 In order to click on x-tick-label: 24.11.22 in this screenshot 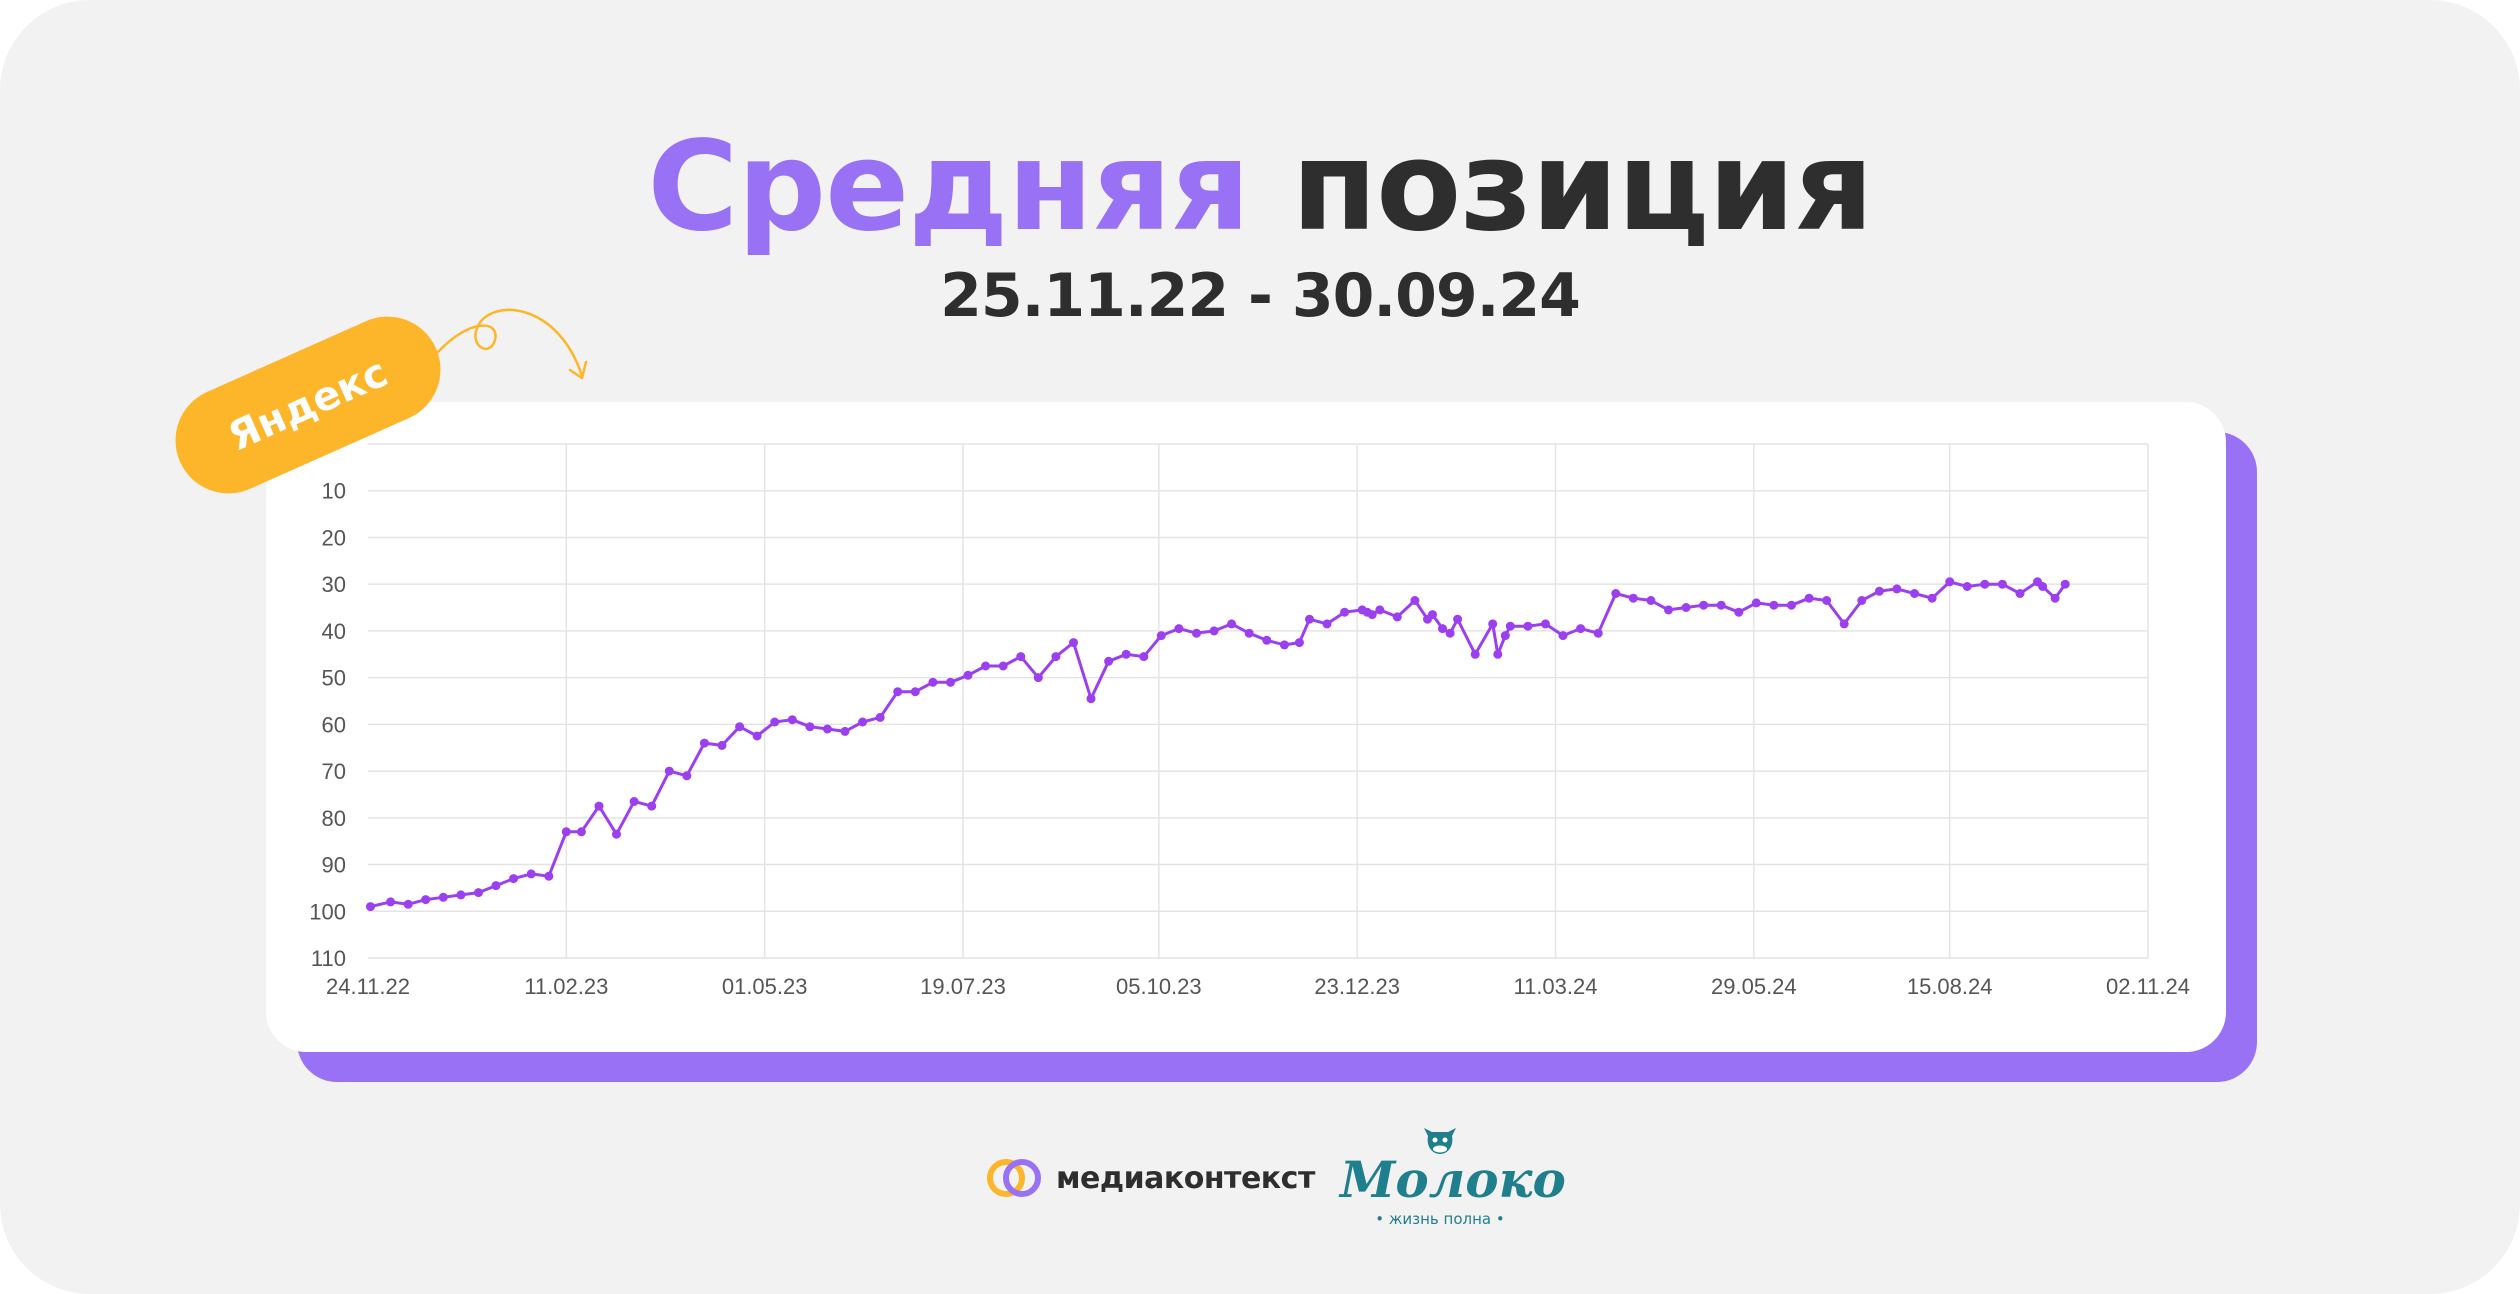, I will do `click(368, 986)`.